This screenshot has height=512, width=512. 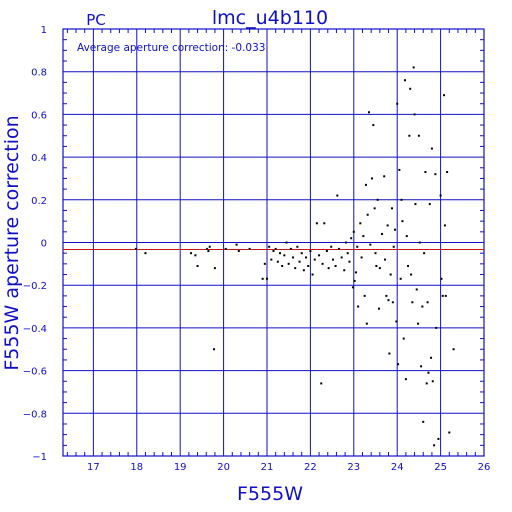 I want to click on average-correction-annotation: Average aperture correction: -0.033, so click(x=171, y=48).